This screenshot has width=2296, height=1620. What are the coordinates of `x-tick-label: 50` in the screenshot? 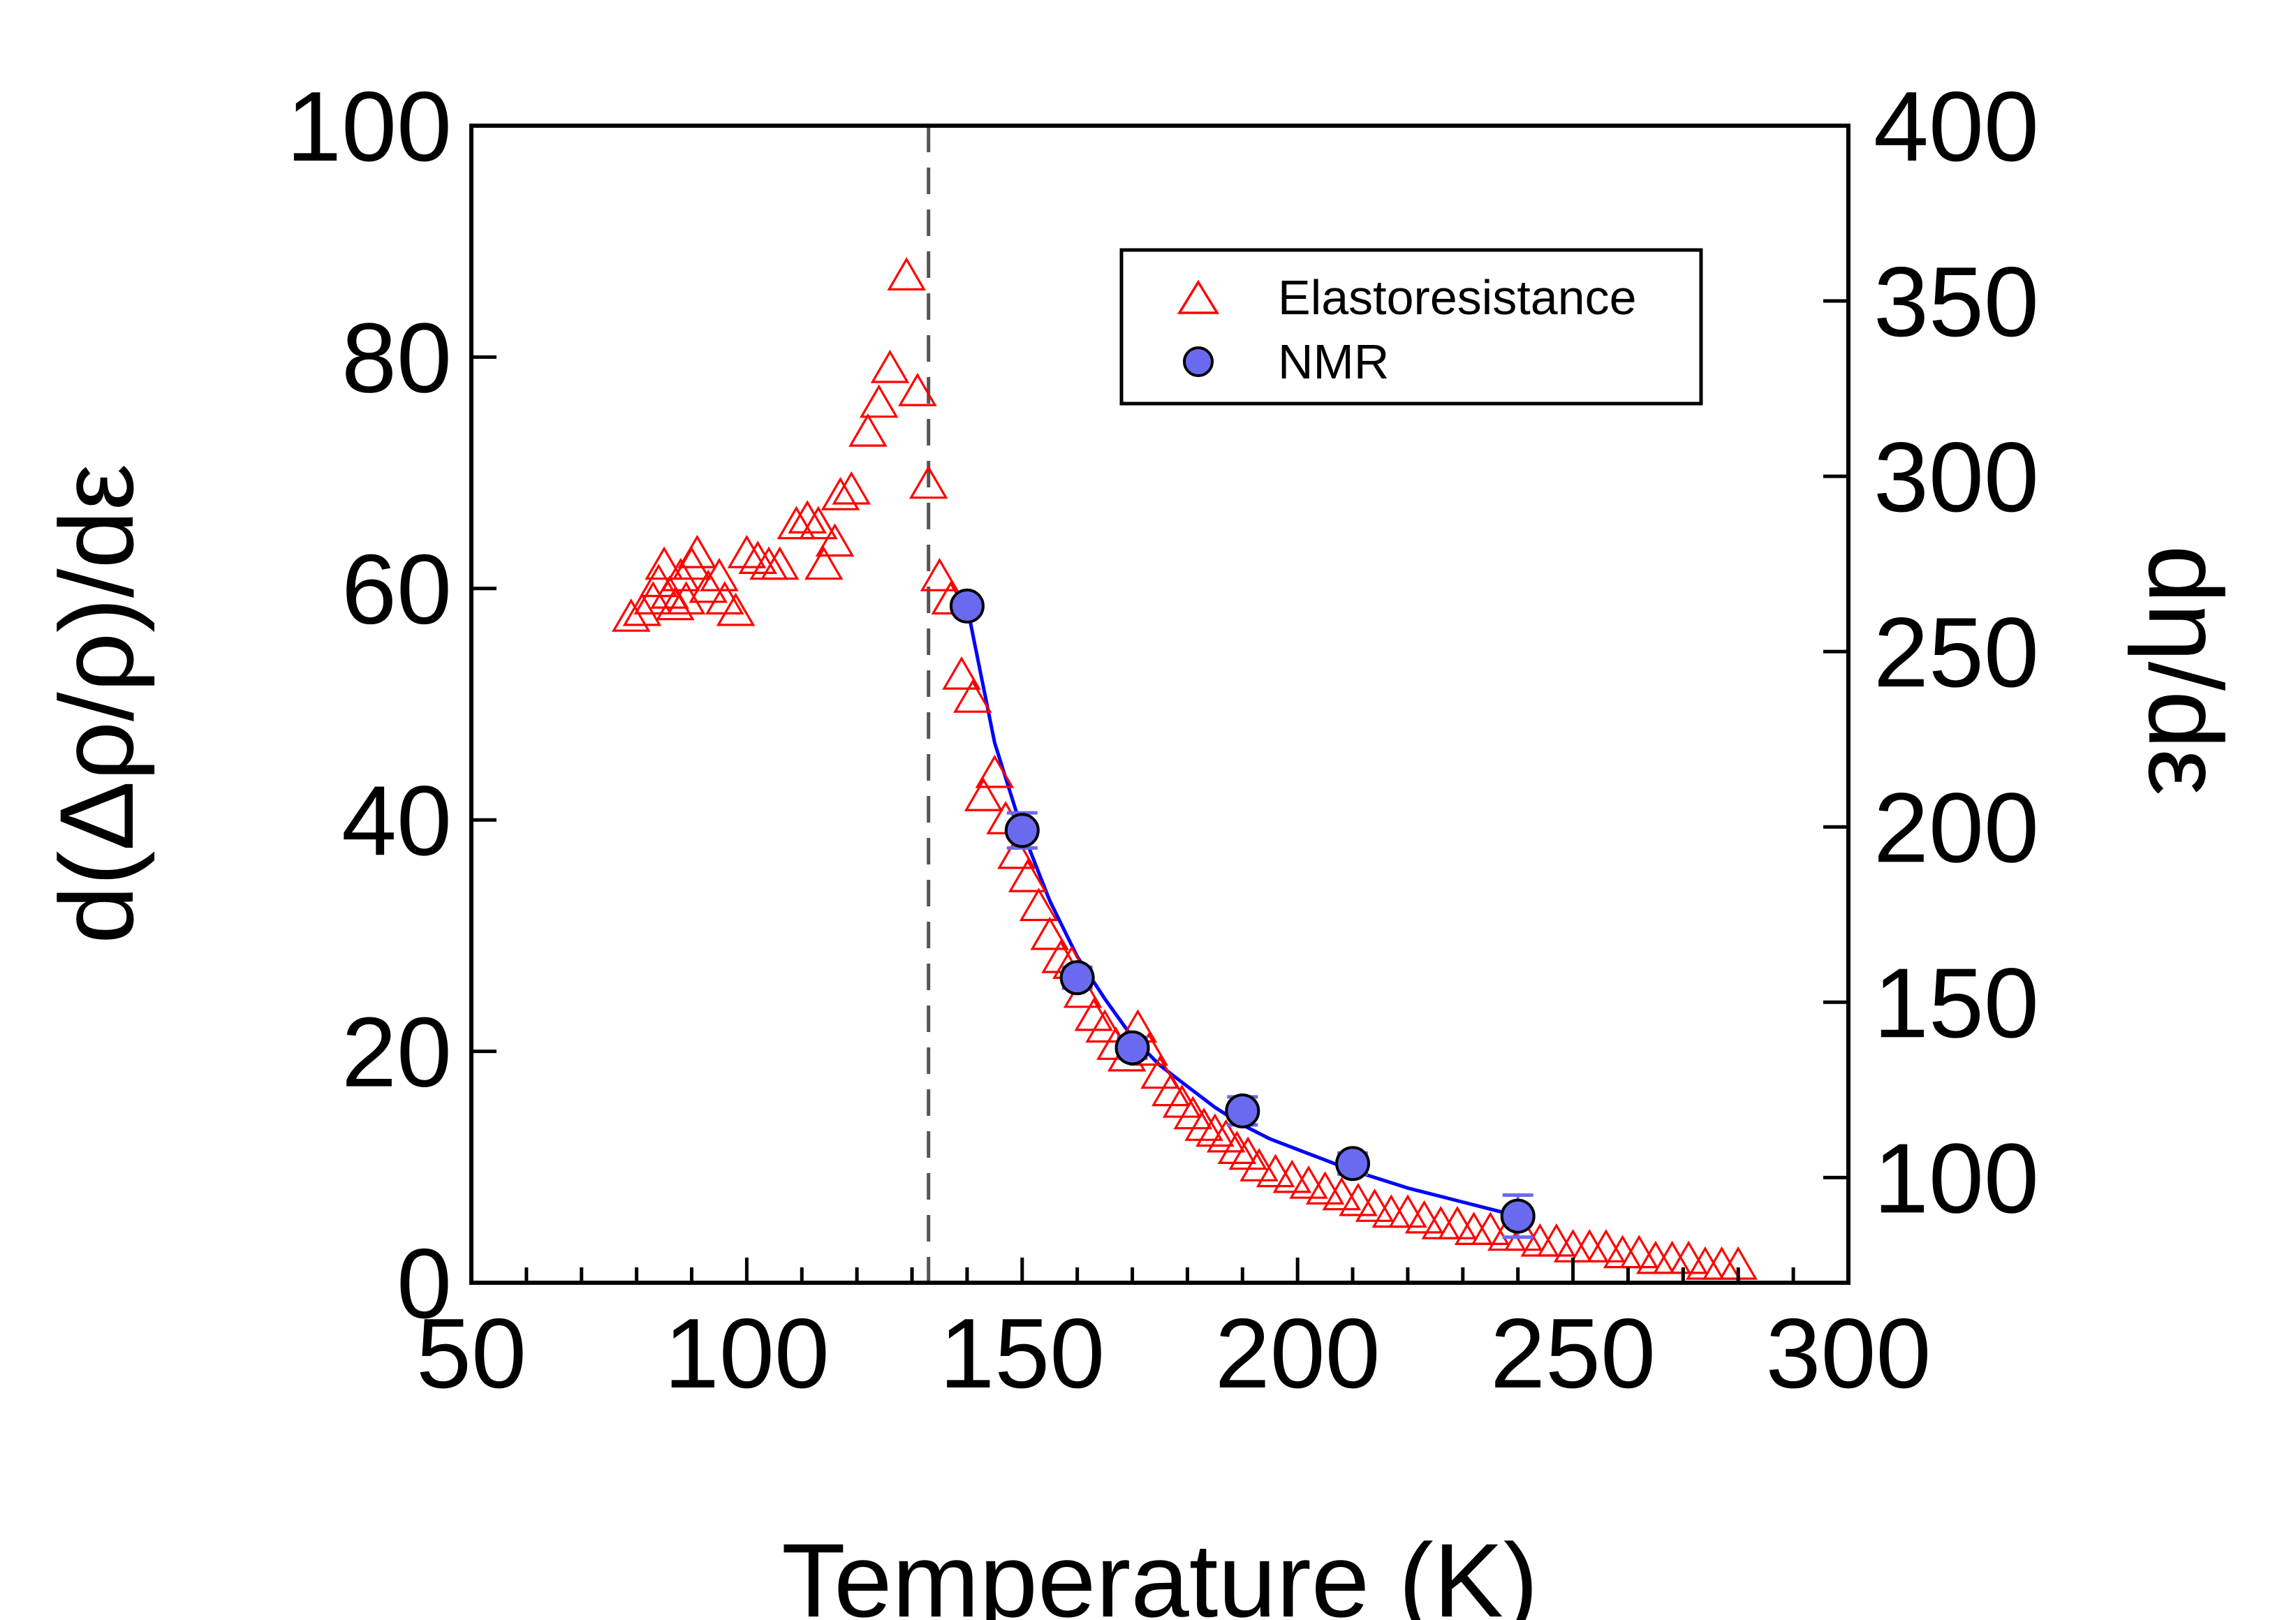 It's located at (471, 1353).